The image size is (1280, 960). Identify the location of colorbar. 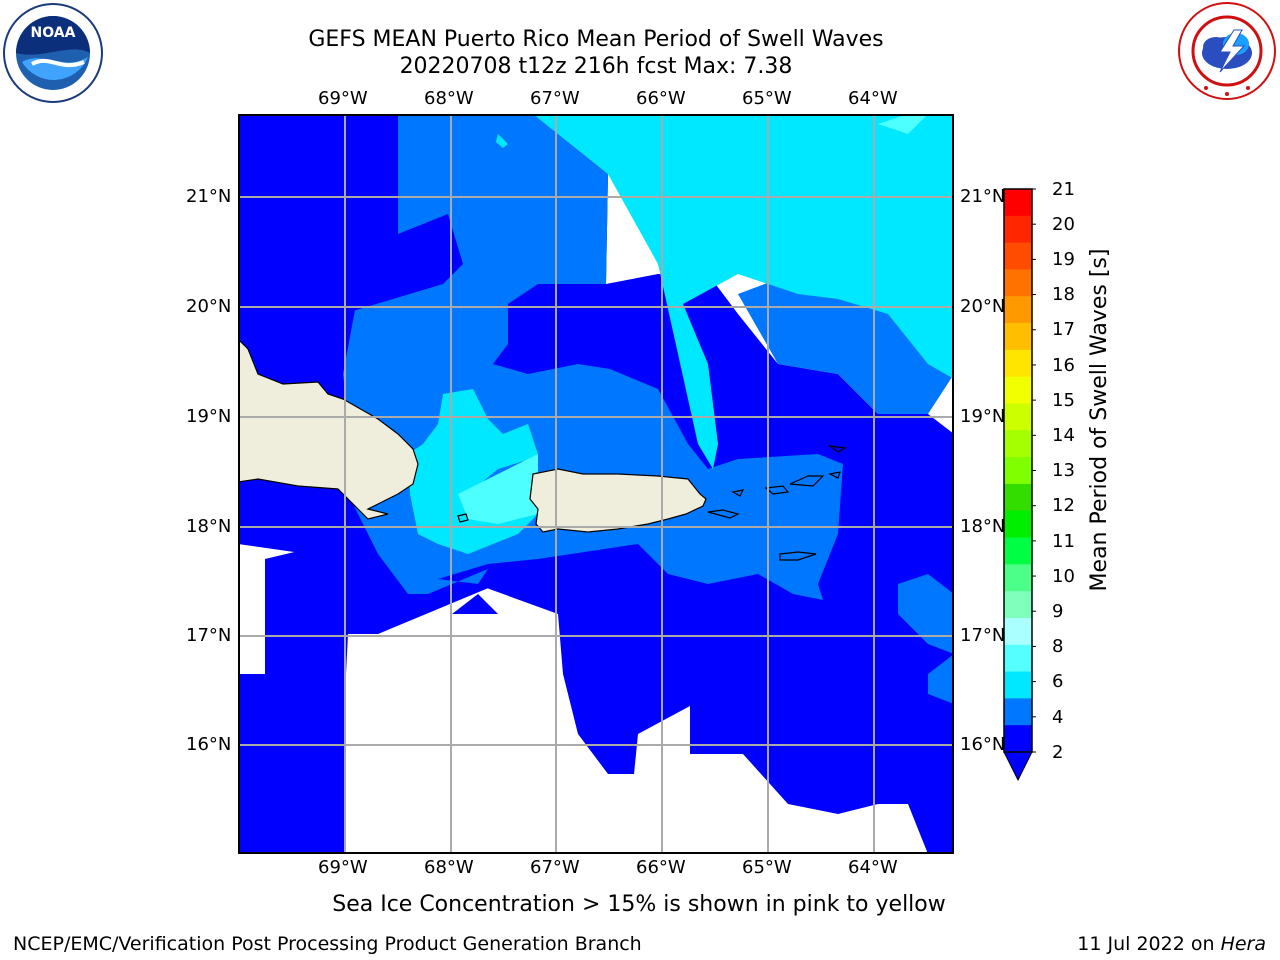
(1019, 485).